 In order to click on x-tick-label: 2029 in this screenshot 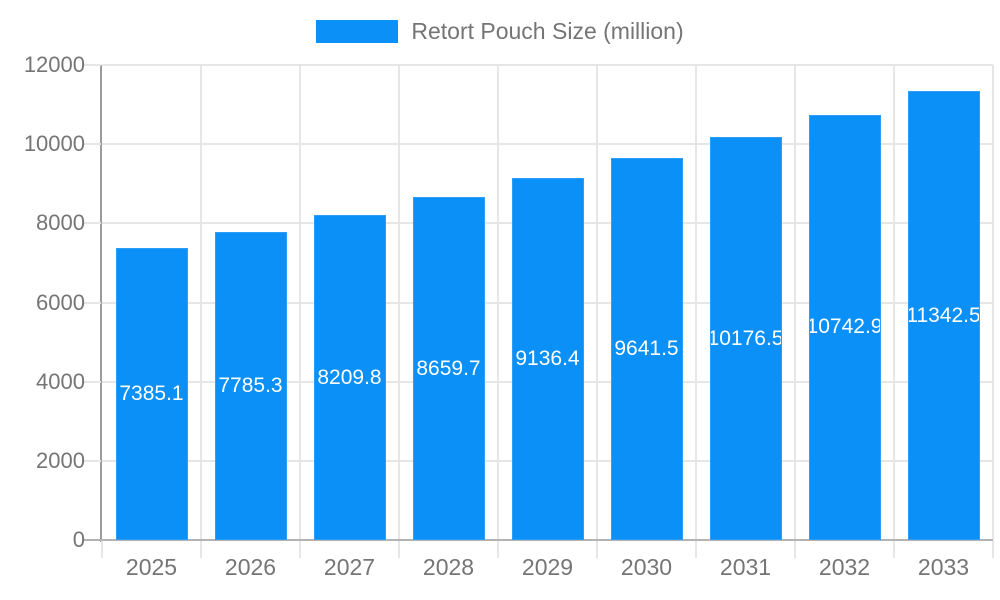, I will do `click(547, 567)`.